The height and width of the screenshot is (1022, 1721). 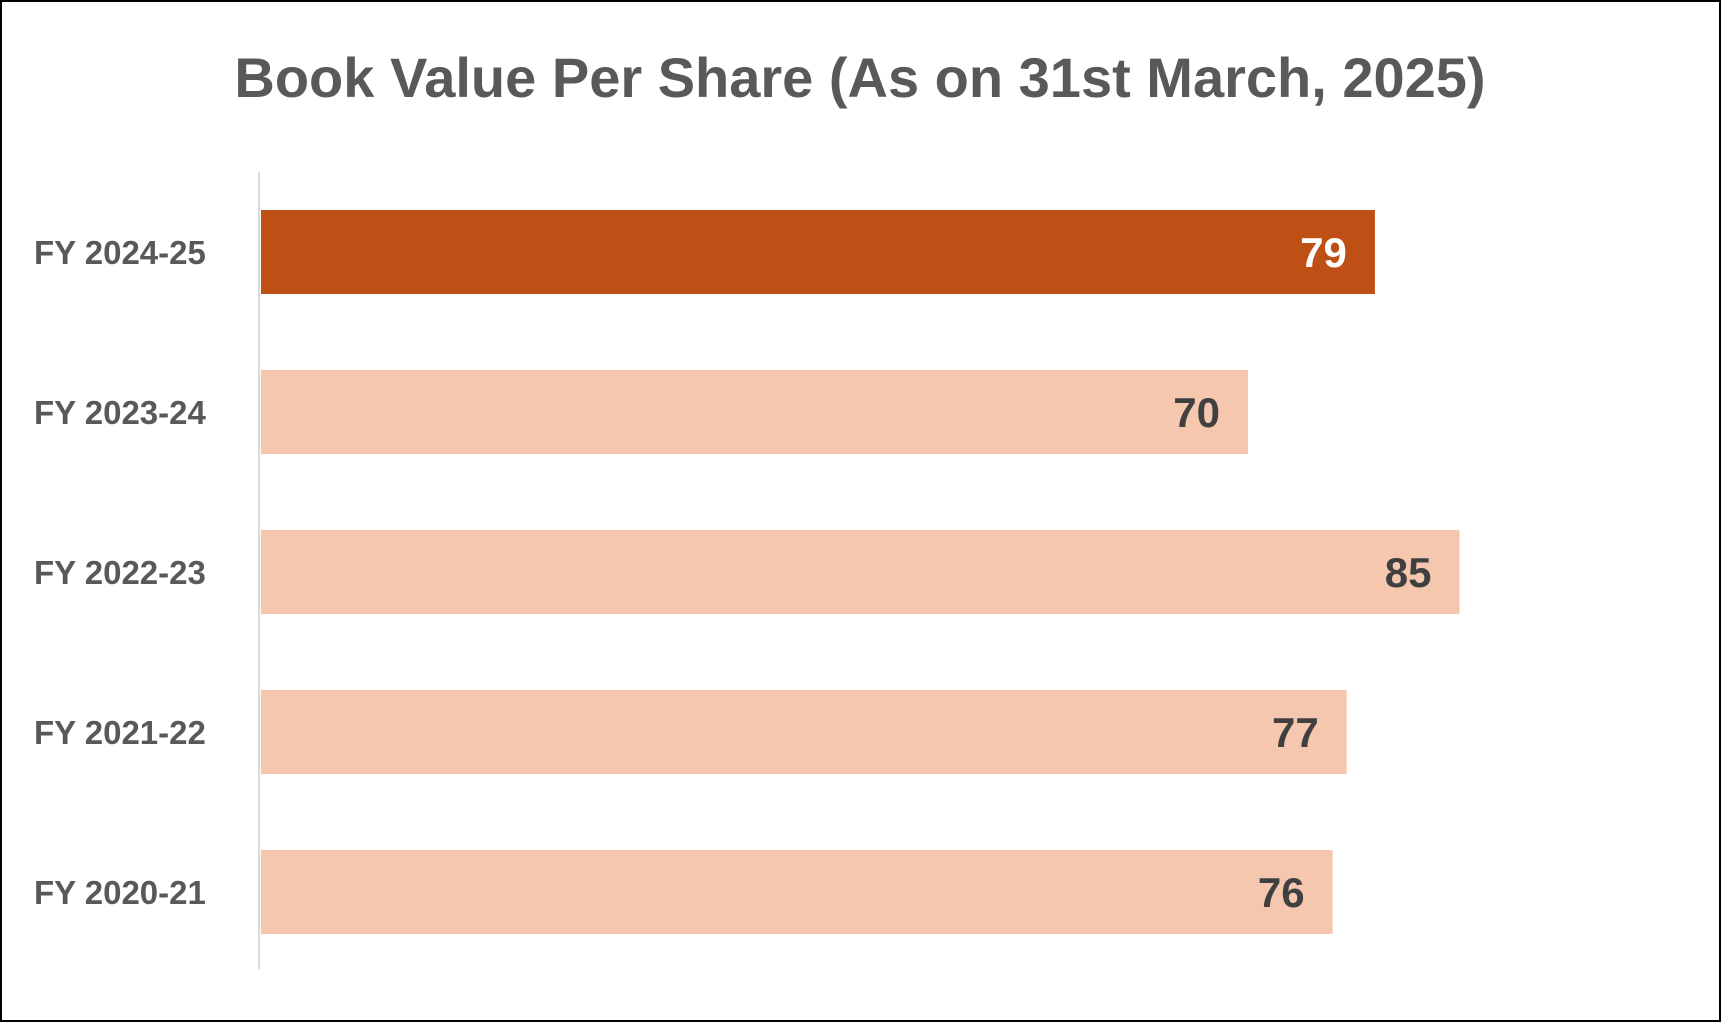 What do you see at coordinates (120, 412) in the screenshot?
I see `category-tick-label: FY 2023-24` at bounding box center [120, 412].